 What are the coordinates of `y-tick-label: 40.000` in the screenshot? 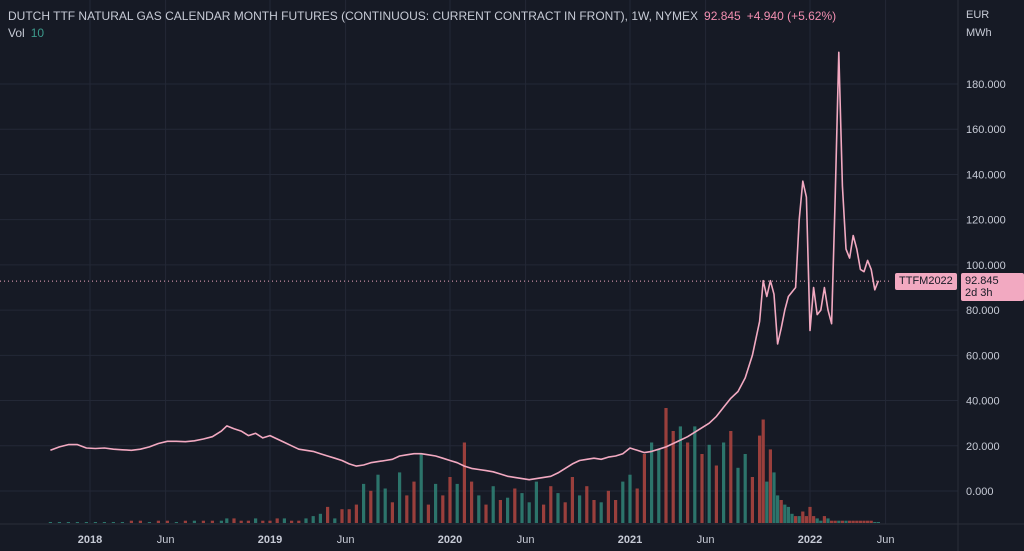 It's located at (983, 402).